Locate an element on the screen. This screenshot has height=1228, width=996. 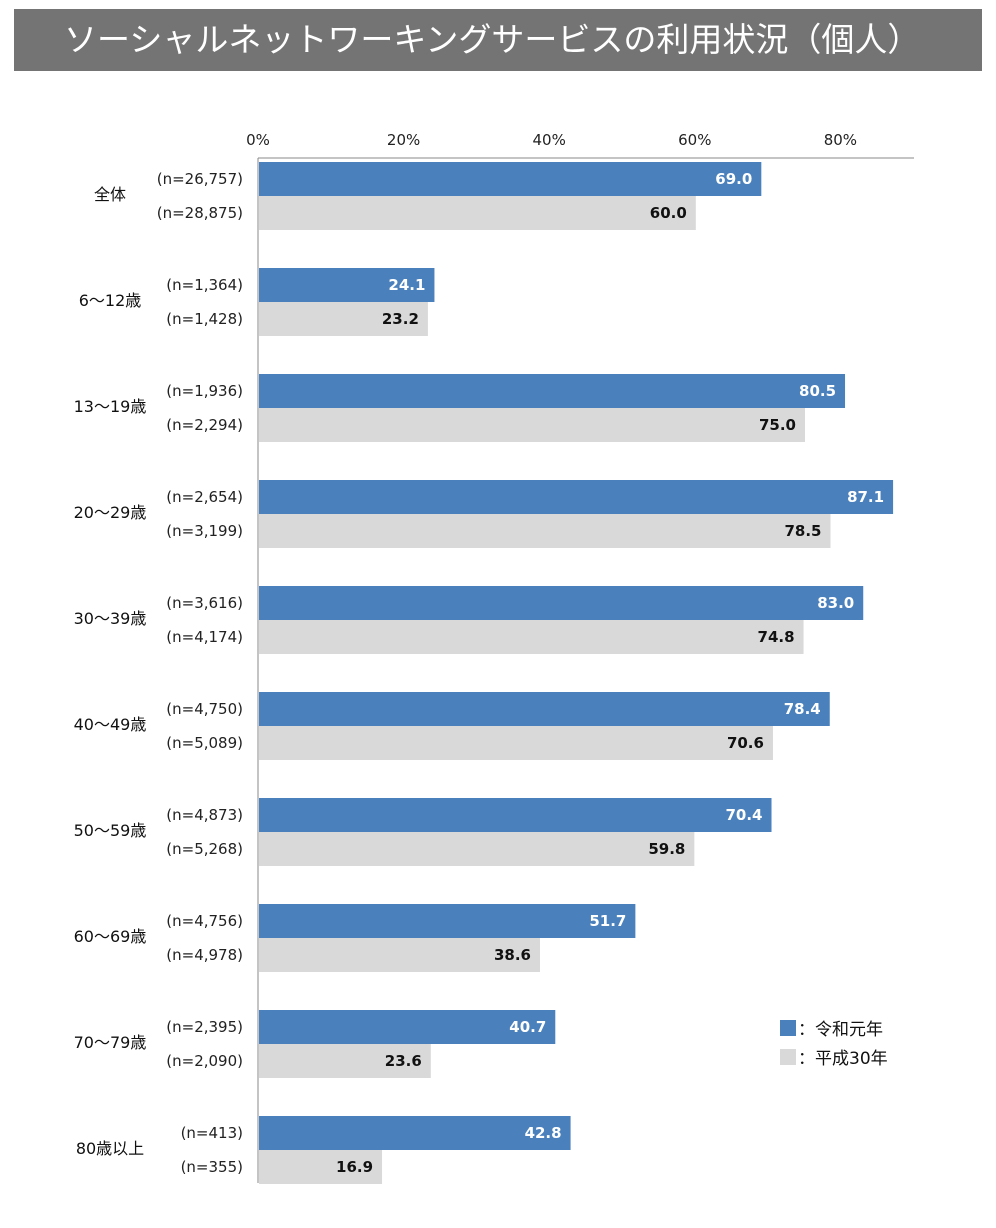
sample-size-label: (n=2,090) is located at coordinates (204, 1061).